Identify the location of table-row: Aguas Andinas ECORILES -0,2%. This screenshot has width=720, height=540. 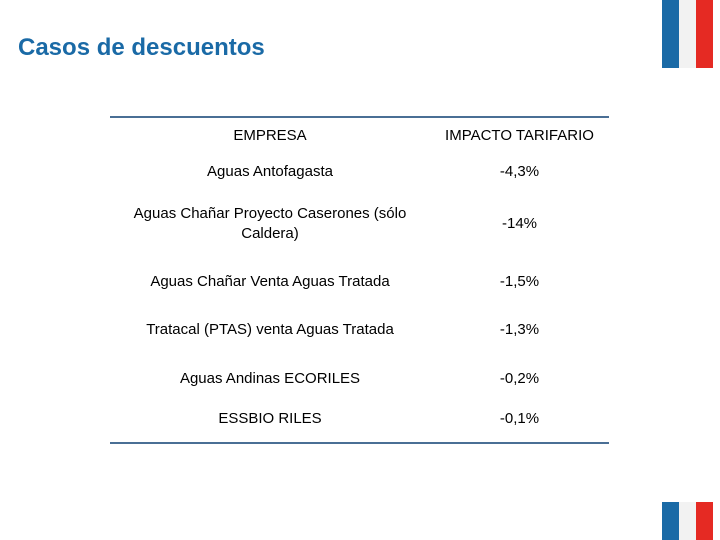
(359, 379).